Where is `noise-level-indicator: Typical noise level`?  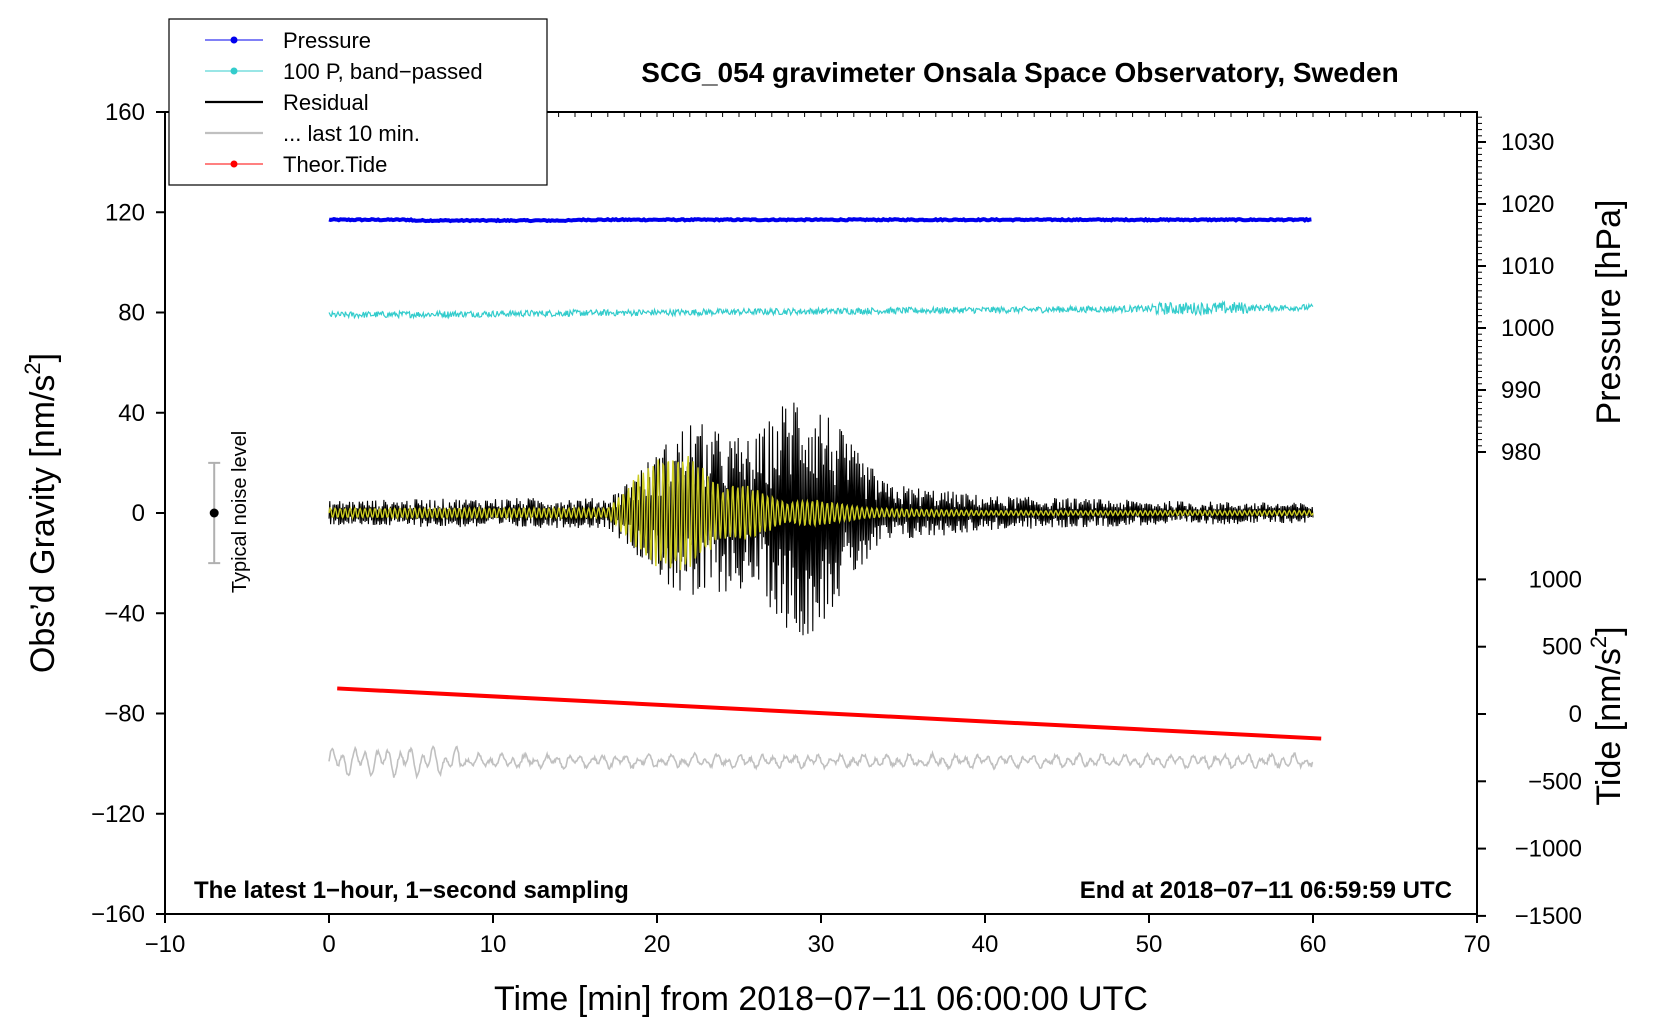 noise-level-indicator: Typical noise level is located at coordinates (229, 512).